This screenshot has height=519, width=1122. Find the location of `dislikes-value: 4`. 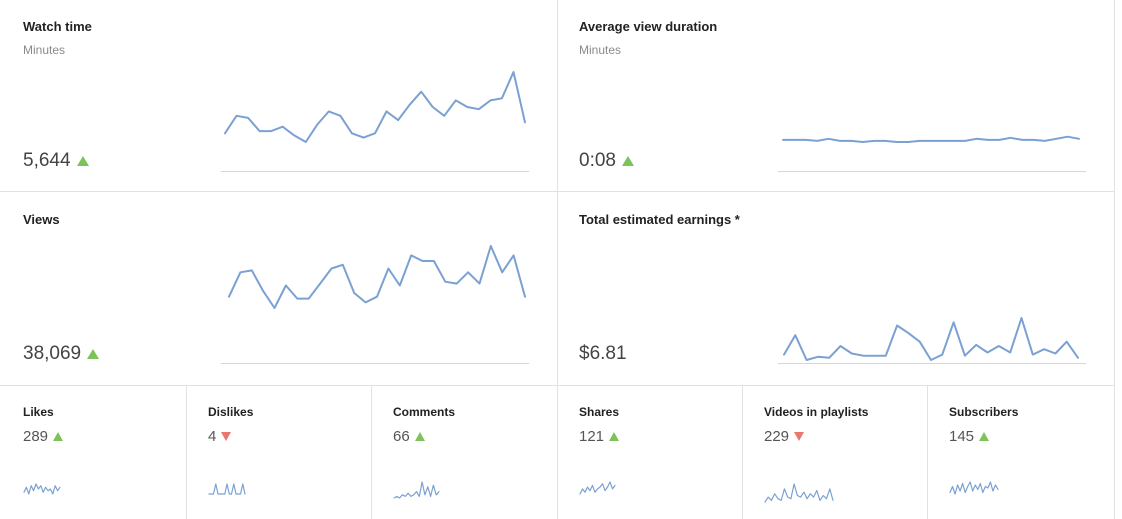

dislikes-value: 4 is located at coordinates (212, 436).